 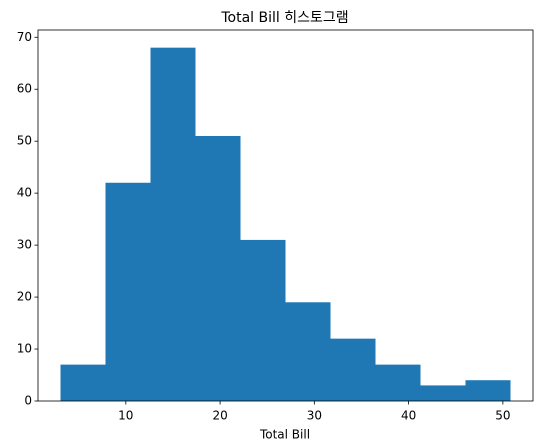 What do you see at coordinates (24, 245) in the screenshot?
I see `y-tick-label: 30` at bounding box center [24, 245].